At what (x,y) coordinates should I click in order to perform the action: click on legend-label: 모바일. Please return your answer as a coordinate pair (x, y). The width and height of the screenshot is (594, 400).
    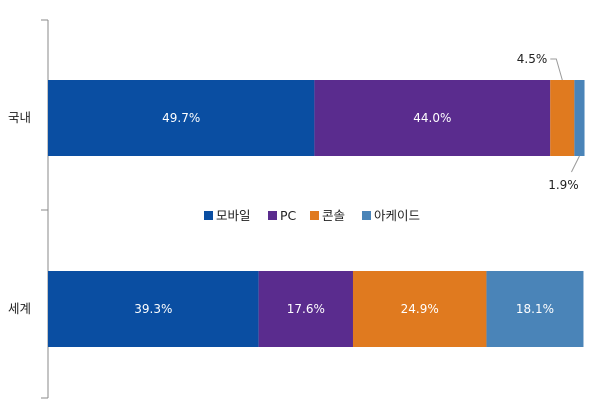
    Looking at the image, I should click on (233, 215).